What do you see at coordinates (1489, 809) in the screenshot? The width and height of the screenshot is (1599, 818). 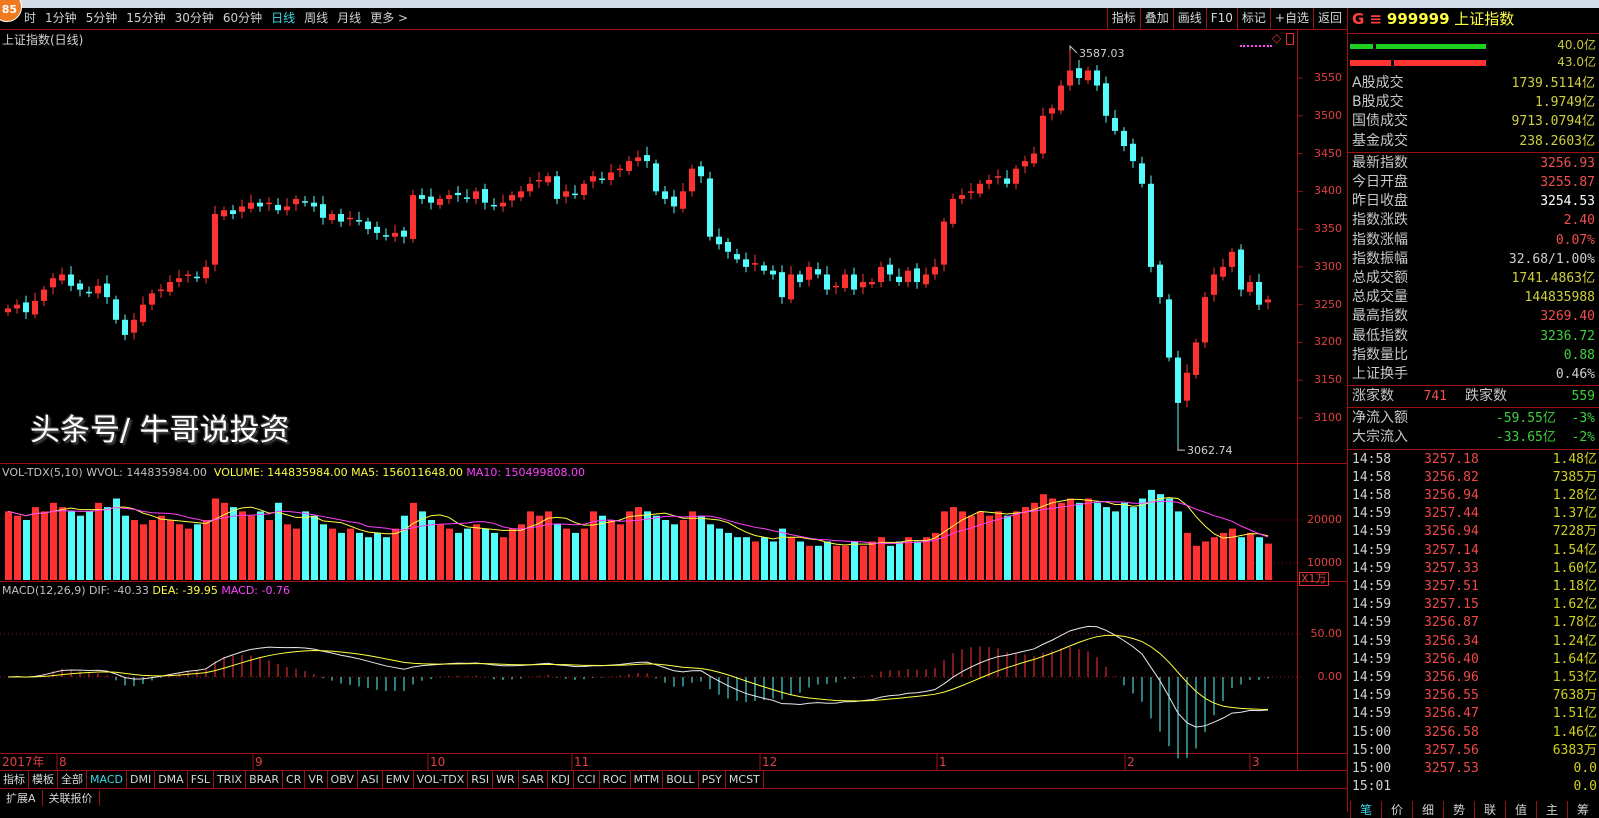 I see `tab-quote: 联` at bounding box center [1489, 809].